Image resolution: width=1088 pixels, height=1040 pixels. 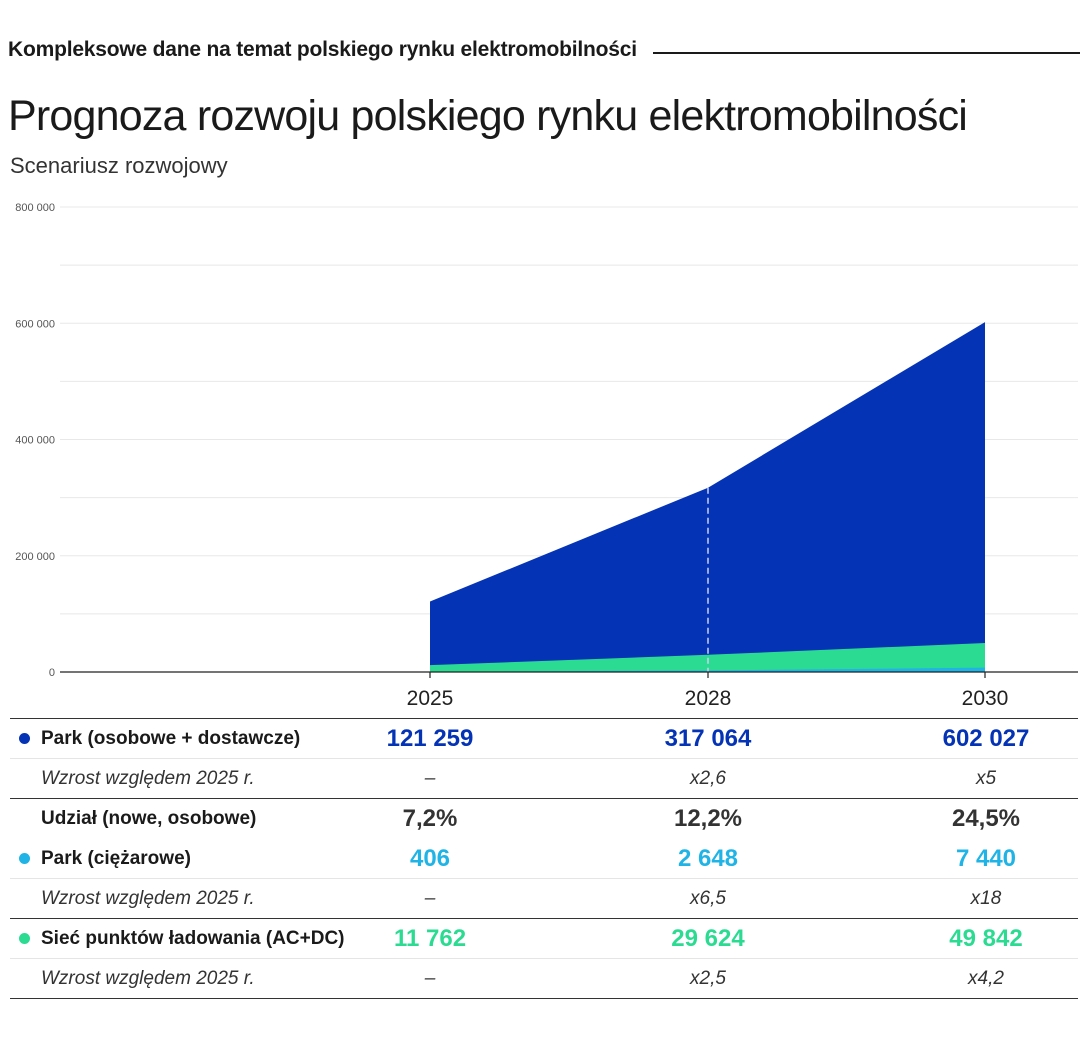 I want to click on value-2028: 317 064, so click(x=708, y=738).